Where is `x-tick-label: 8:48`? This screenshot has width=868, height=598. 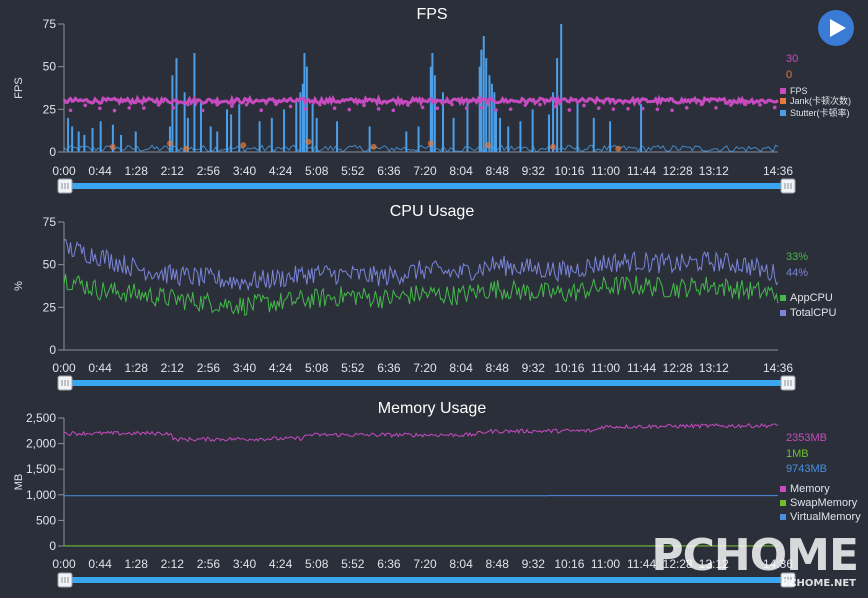 x-tick-label: 8:48 is located at coordinates (498, 368).